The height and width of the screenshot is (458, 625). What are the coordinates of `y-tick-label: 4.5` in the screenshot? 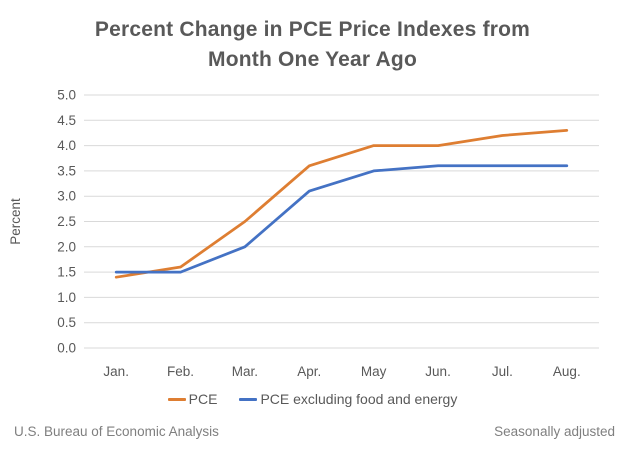 It's located at (66, 120).